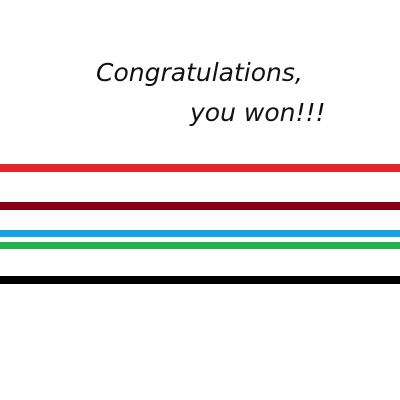  I want to click on blue-stripe, so click(200, 233).